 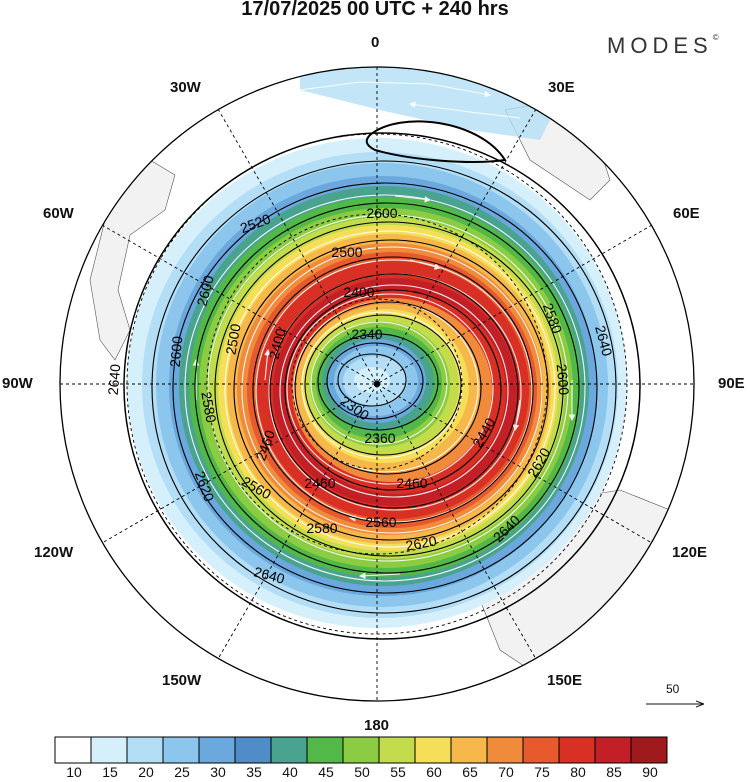 What do you see at coordinates (185, 87) in the screenshot?
I see `lon-label-30w: 30W` at bounding box center [185, 87].